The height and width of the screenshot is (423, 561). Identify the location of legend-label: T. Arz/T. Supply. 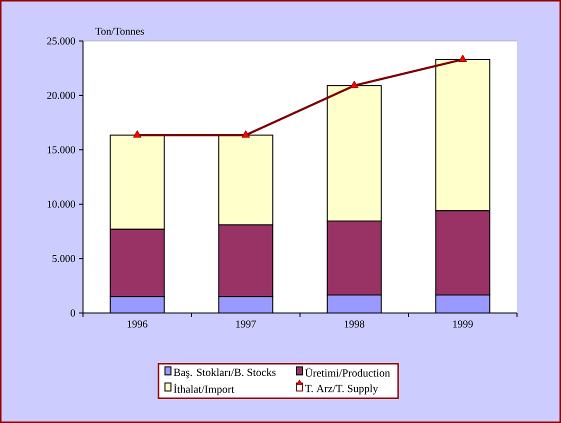
(341, 389).